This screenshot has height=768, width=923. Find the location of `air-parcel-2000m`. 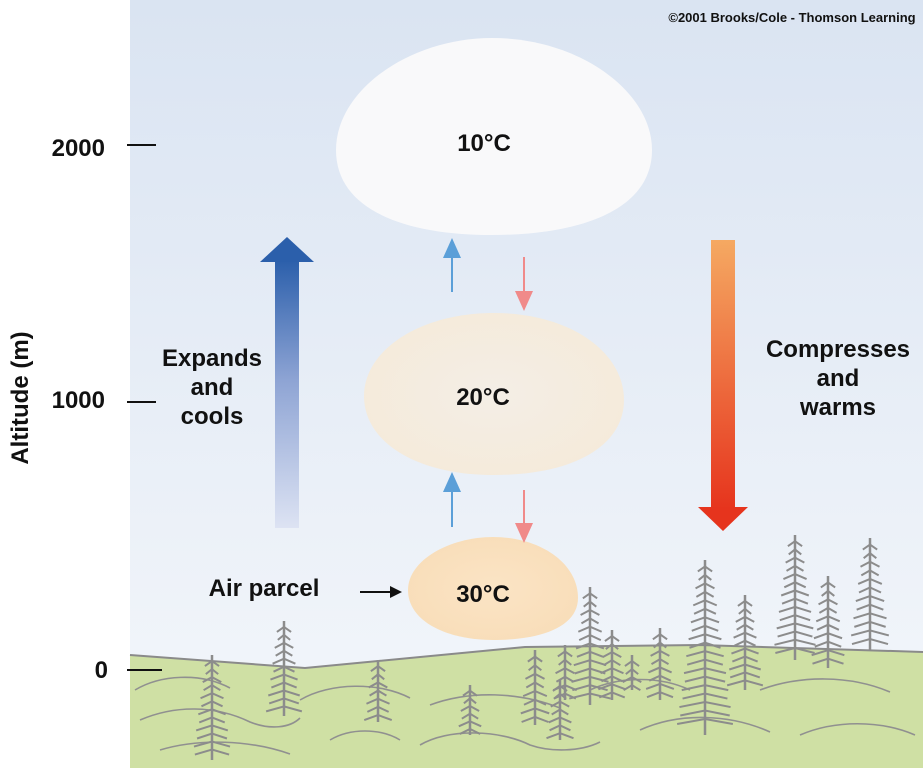

air-parcel-2000m is located at coordinates (494, 136).